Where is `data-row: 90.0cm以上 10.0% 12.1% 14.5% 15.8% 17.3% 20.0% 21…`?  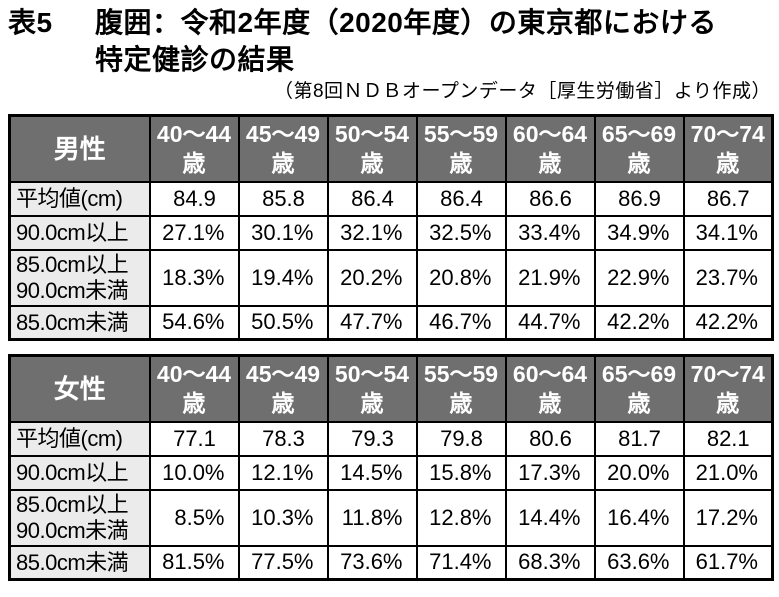 data-row: 90.0cm以上 10.0% 12.1% 14.5% 15.8% 17.3% 20.0% 21… is located at coordinates (391, 472).